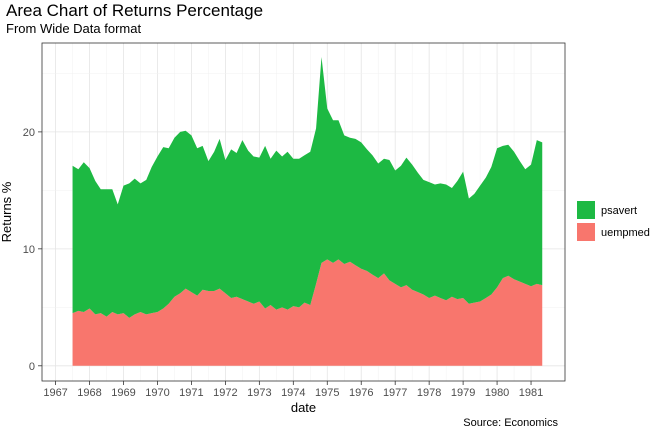 The width and height of the screenshot is (650, 430). What do you see at coordinates (586, 210) in the screenshot?
I see `legend-swatch-psavert` at bounding box center [586, 210].